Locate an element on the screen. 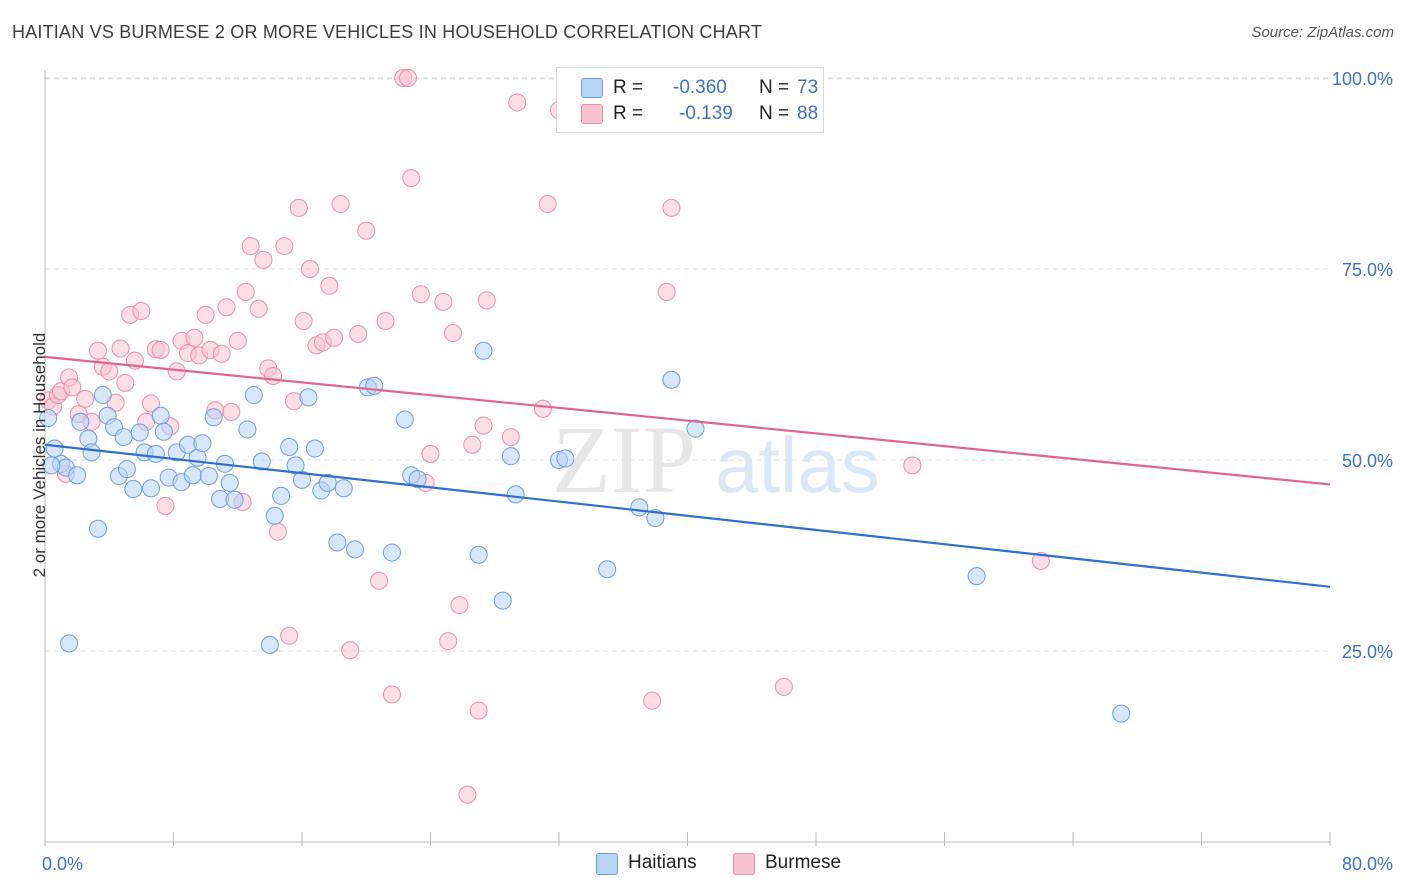 This screenshot has height=892, width=1406. burmese-legend-swatch is located at coordinates (744, 864).